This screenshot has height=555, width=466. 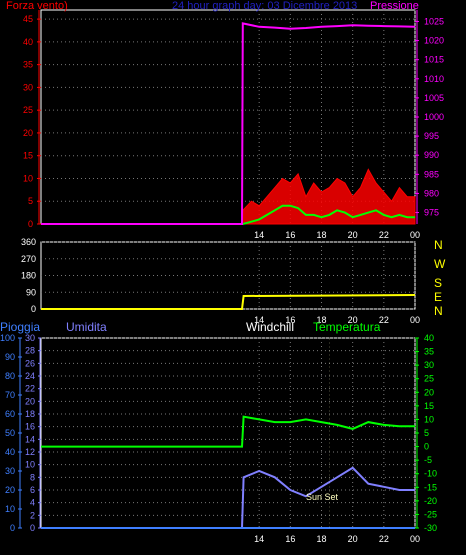 What do you see at coordinates (30, 376) in the screenshot?
I see `humidity-tick-label: 24` at bounding box center [30, 376].